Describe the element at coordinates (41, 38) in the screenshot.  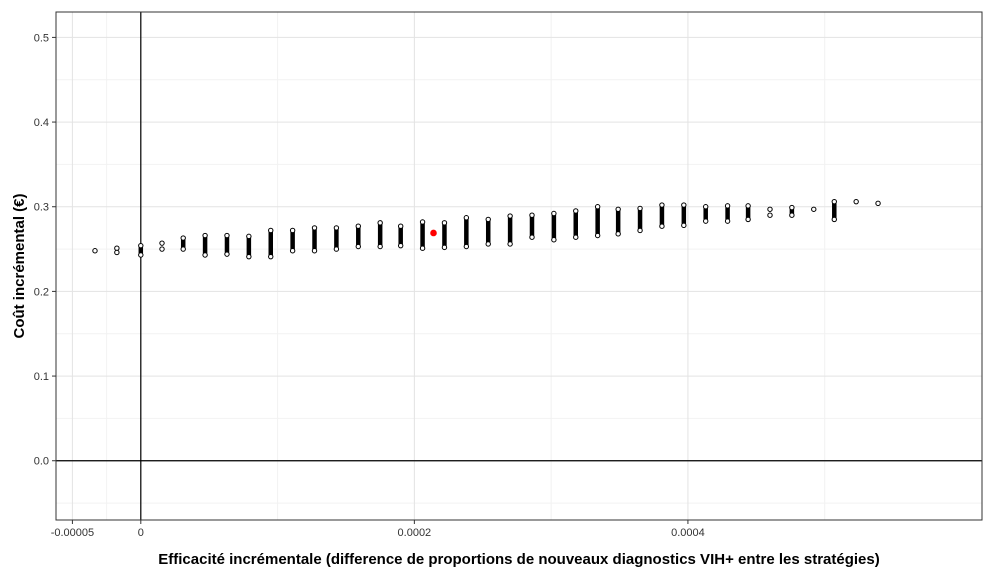
I see `y-tick-label: 0.5` at that location.